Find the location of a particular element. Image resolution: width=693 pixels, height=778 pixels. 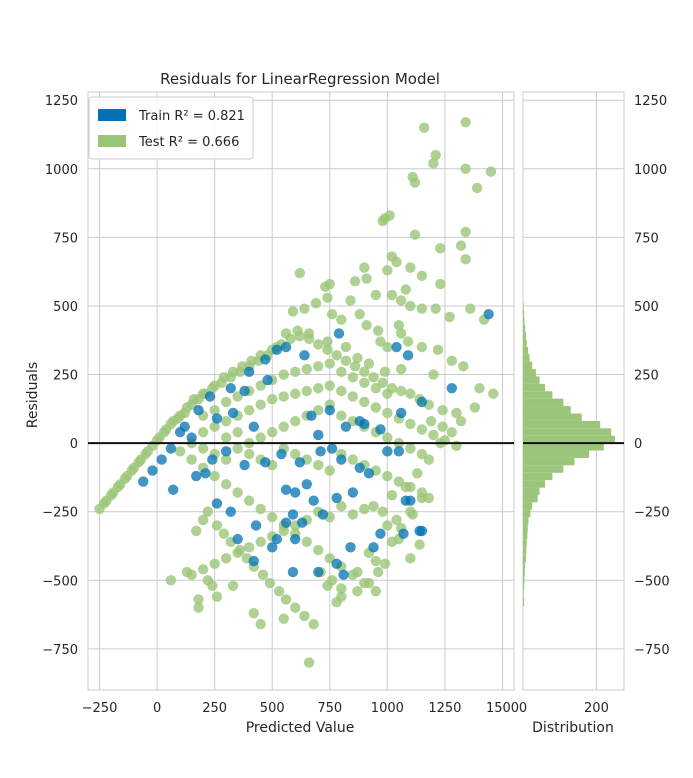

y-tick-label: 0 is located at coordinates (74, 444).